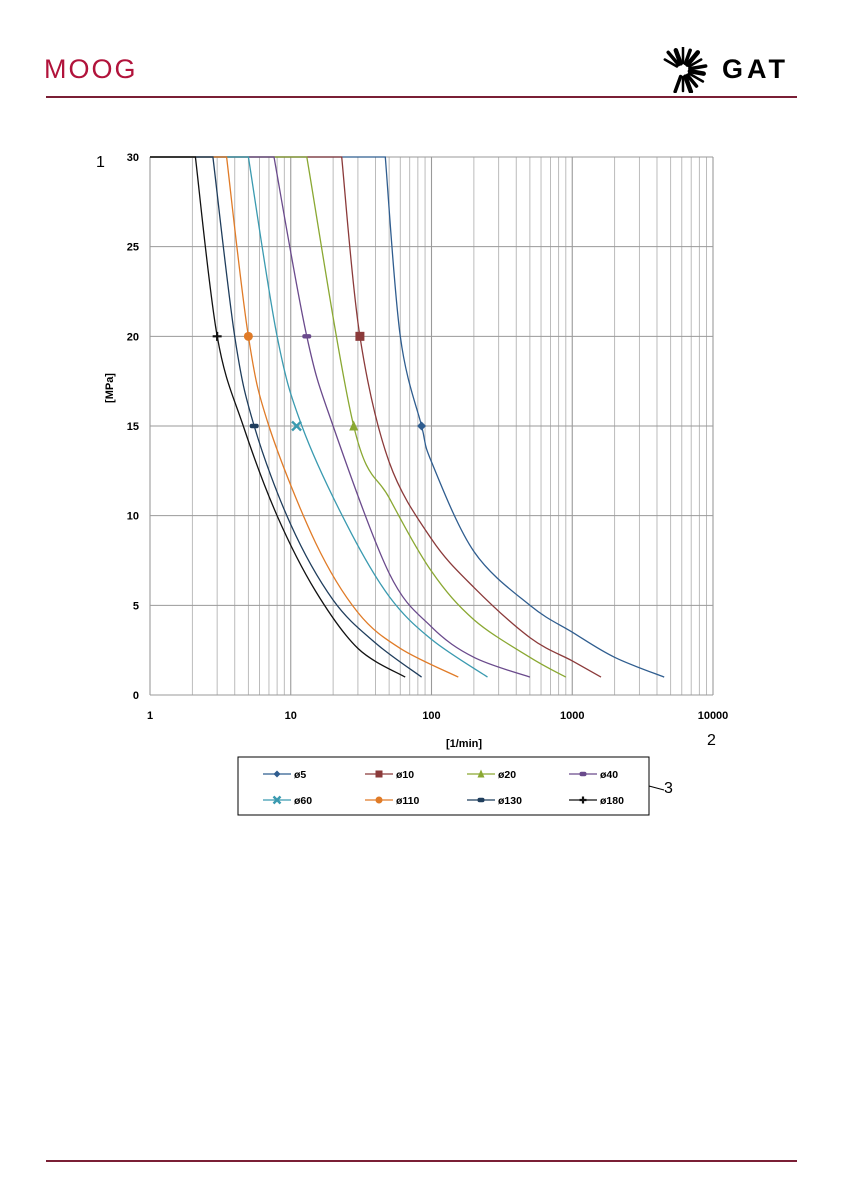  What do you see at coordinates (464, 744) in the screenshot?
I see `x-axis-label: [1/min]` at bounding box center [464, 744].